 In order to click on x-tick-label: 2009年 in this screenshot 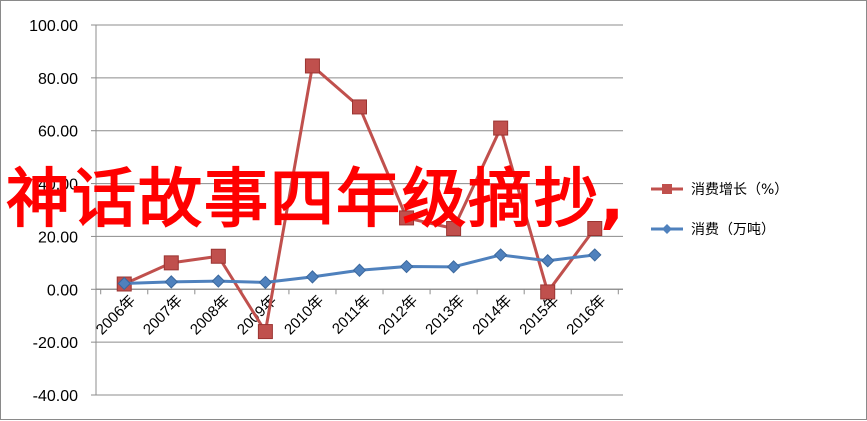, I will do `click(257, 315)`.